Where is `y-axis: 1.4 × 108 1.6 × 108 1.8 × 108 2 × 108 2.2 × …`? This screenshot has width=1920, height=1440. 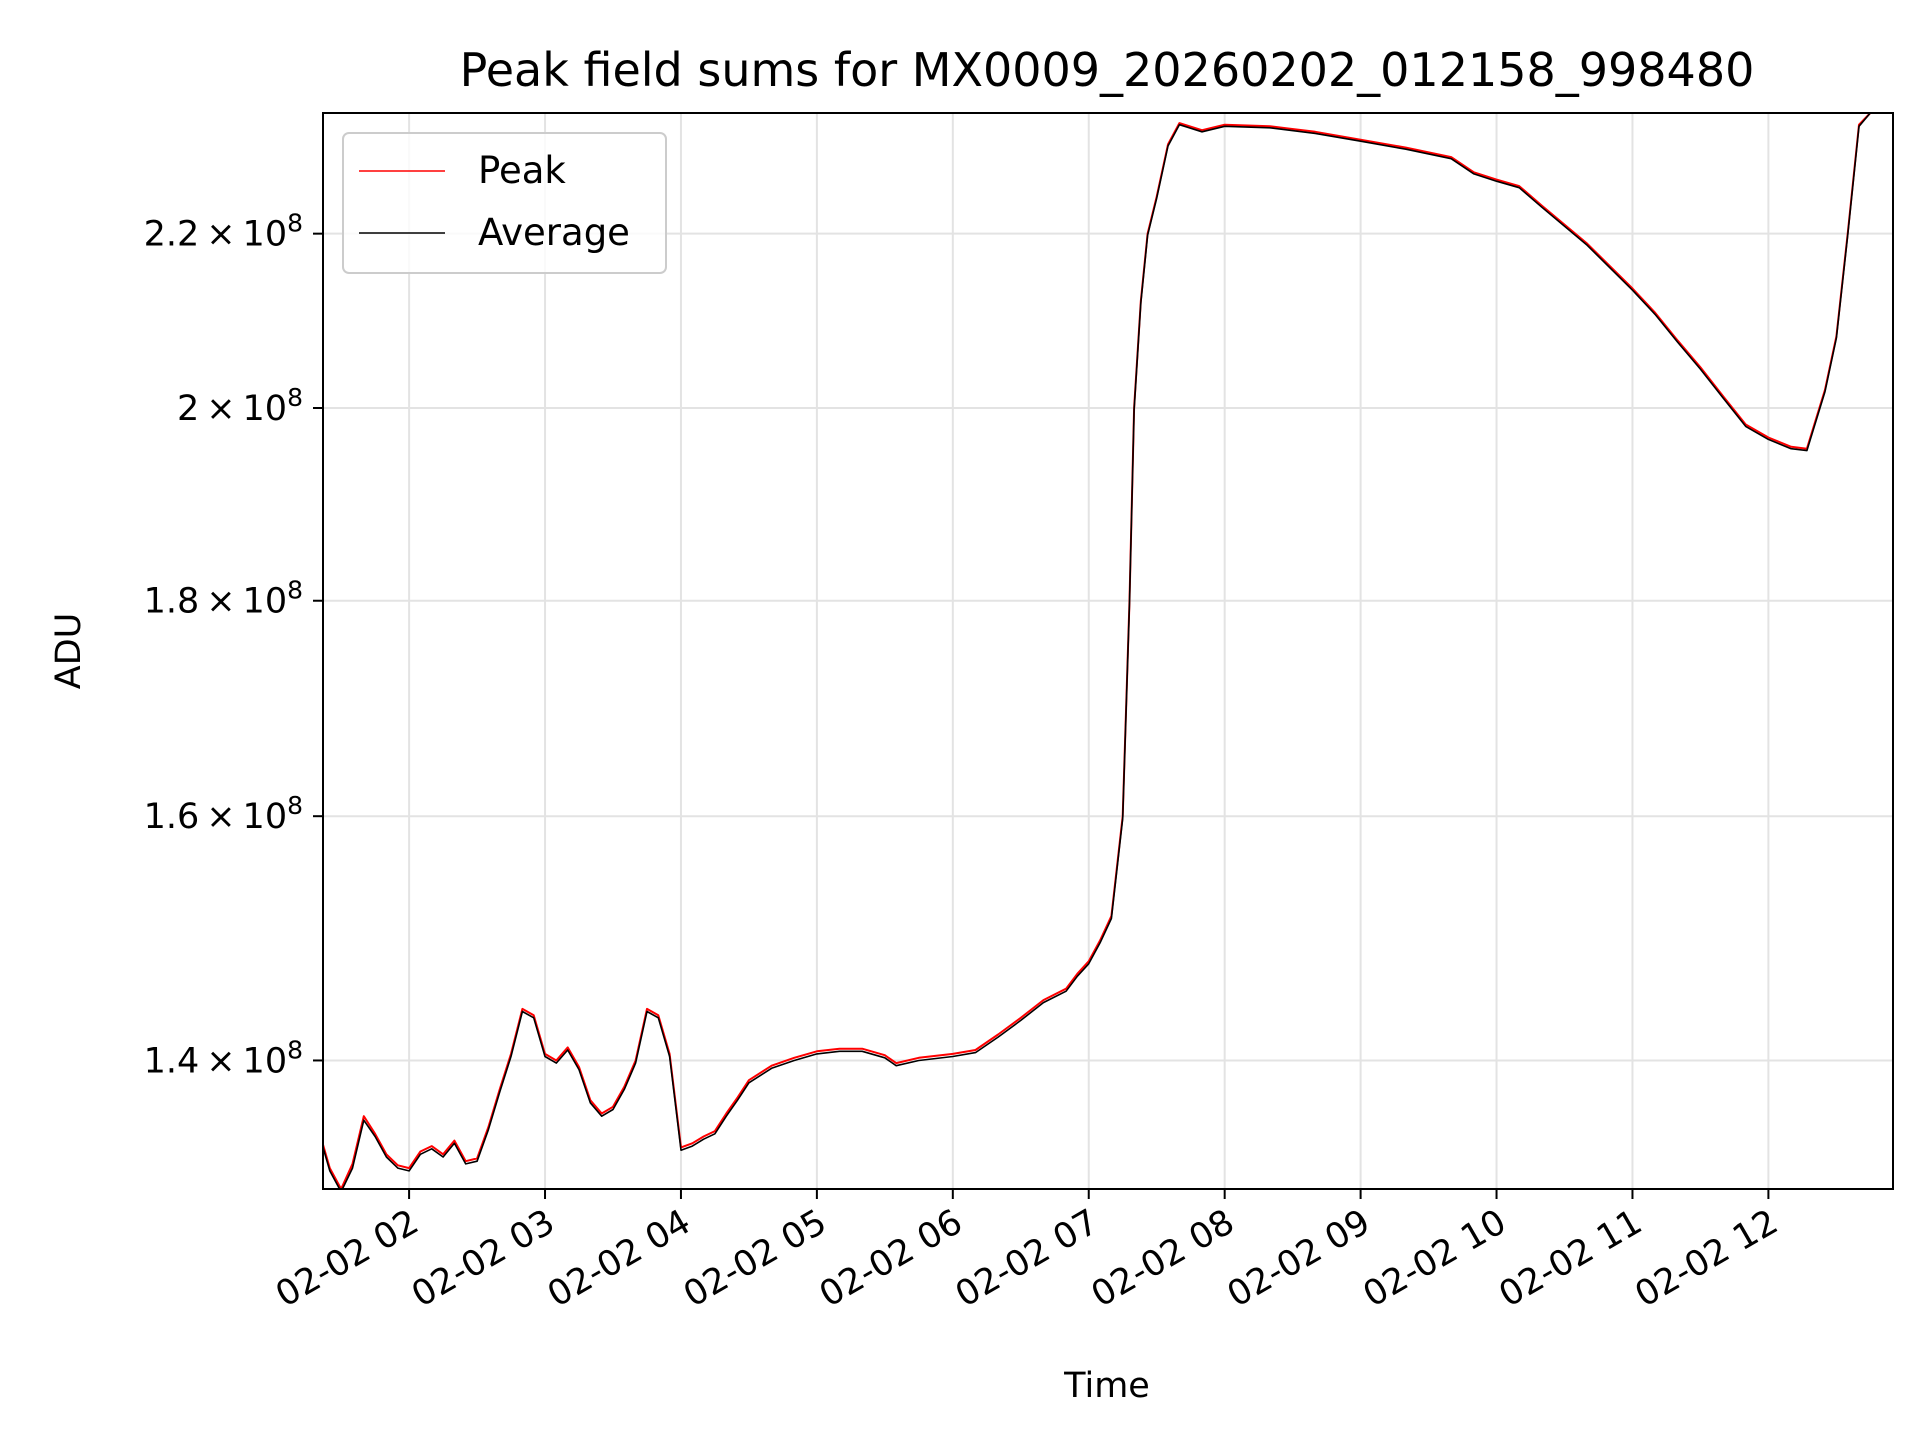 y-axis: 1.4 × 108 1.6 × 108 1.8 × 108 2 × 108 2.2 × … is located at coordinates (233, 645).